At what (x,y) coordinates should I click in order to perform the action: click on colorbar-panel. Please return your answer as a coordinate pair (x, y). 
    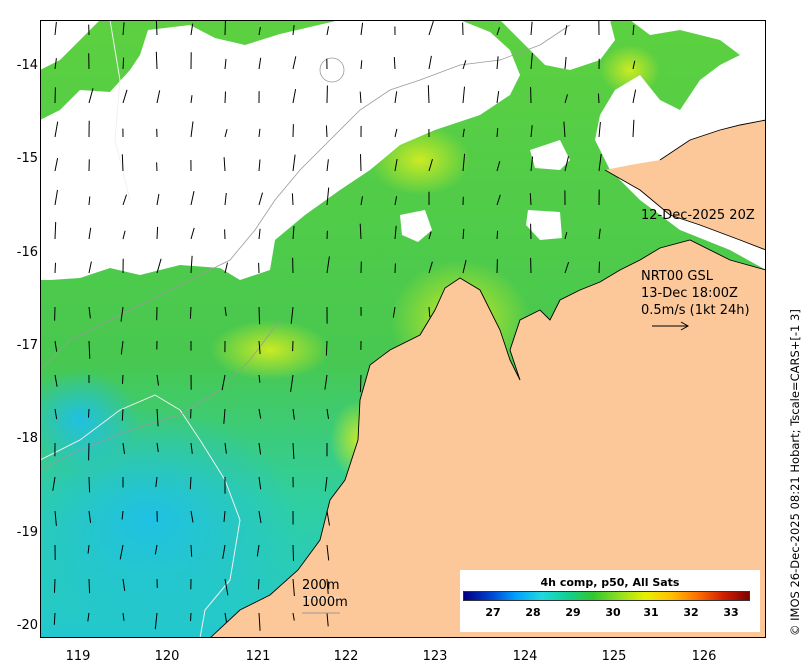
    Looking at the image, I should click on (610, 601).